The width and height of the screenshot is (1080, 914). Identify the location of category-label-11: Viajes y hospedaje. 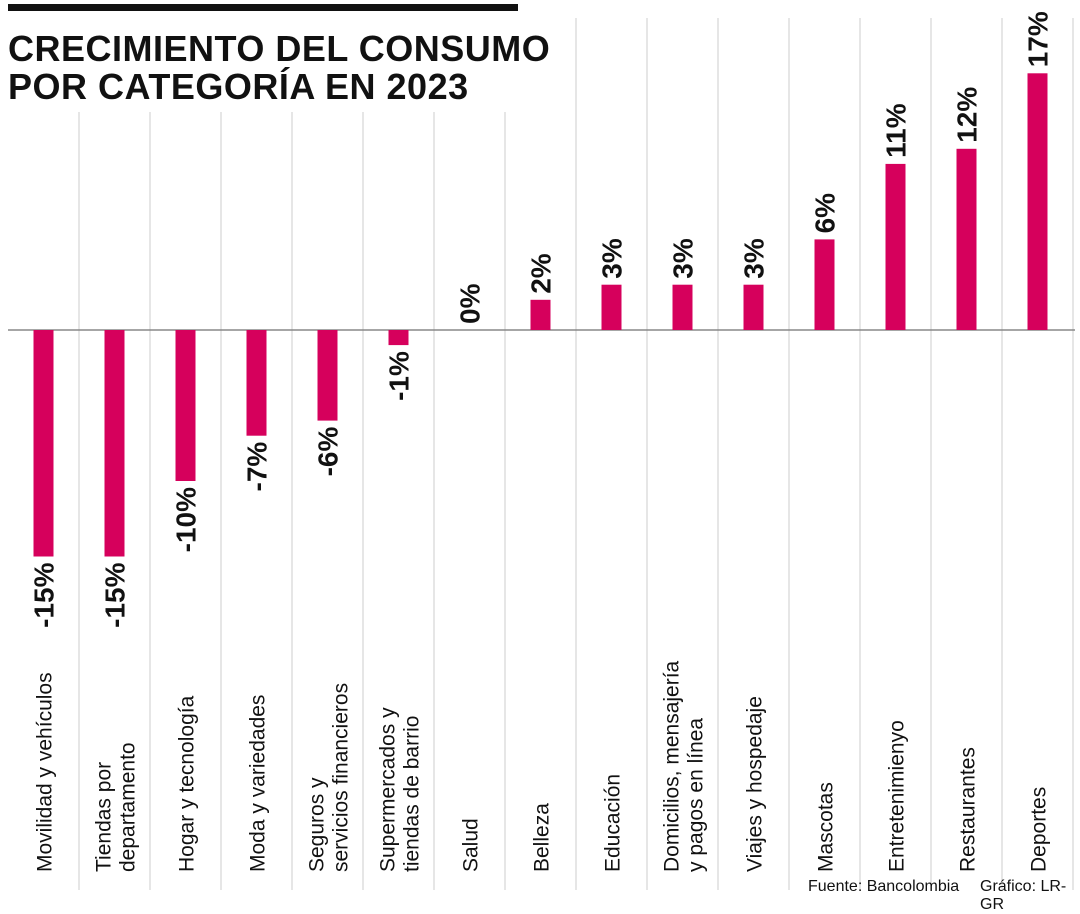
(755, 784).